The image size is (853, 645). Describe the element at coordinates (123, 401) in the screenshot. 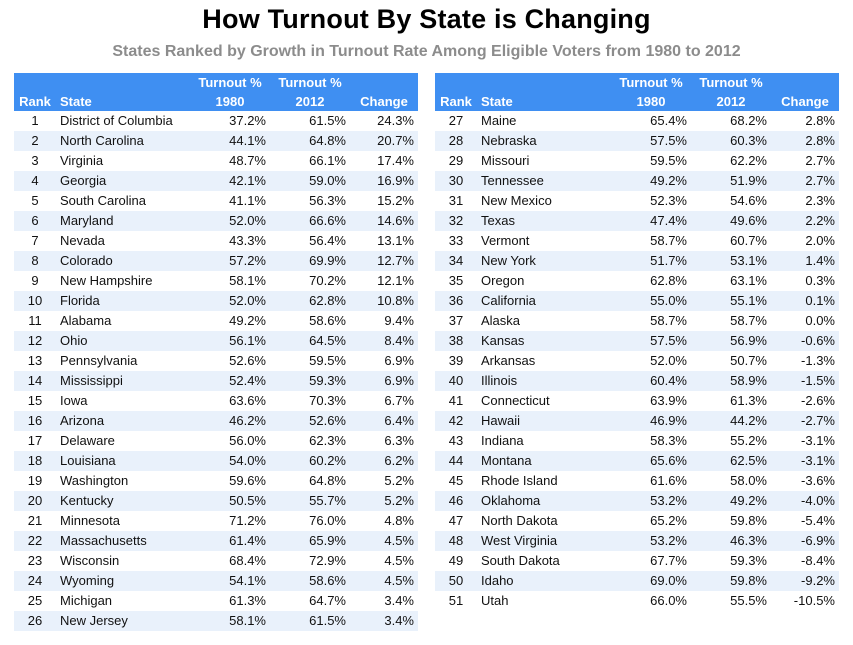

I see `state-cell: Iowa` at that location.